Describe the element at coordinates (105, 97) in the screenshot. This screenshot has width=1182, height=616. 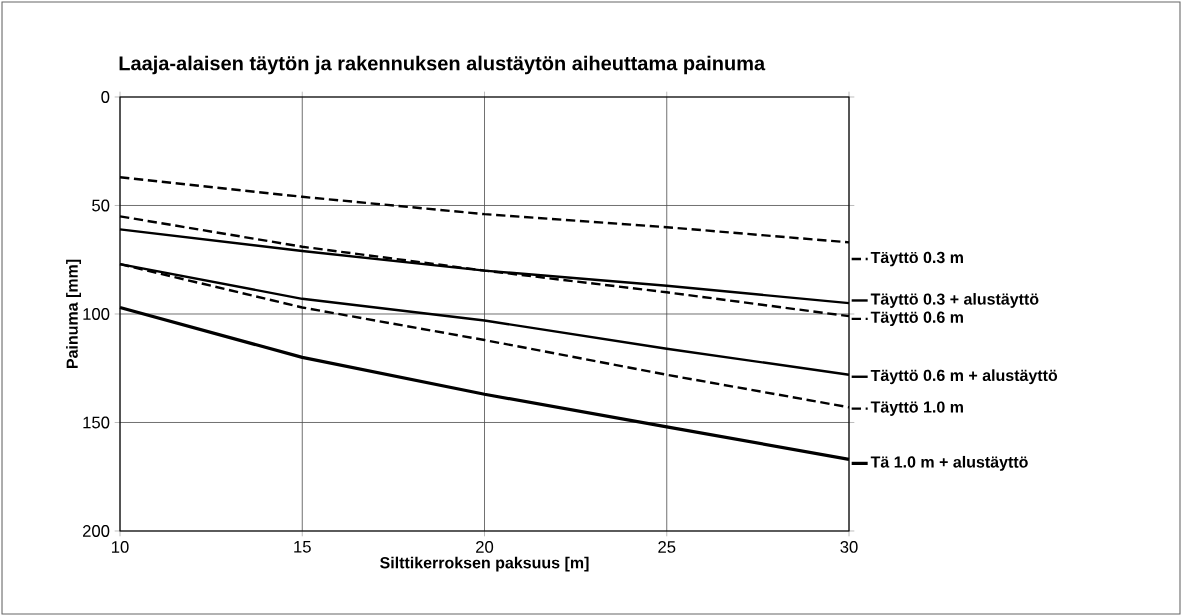
I see `y-tick-label: 0` at that location.